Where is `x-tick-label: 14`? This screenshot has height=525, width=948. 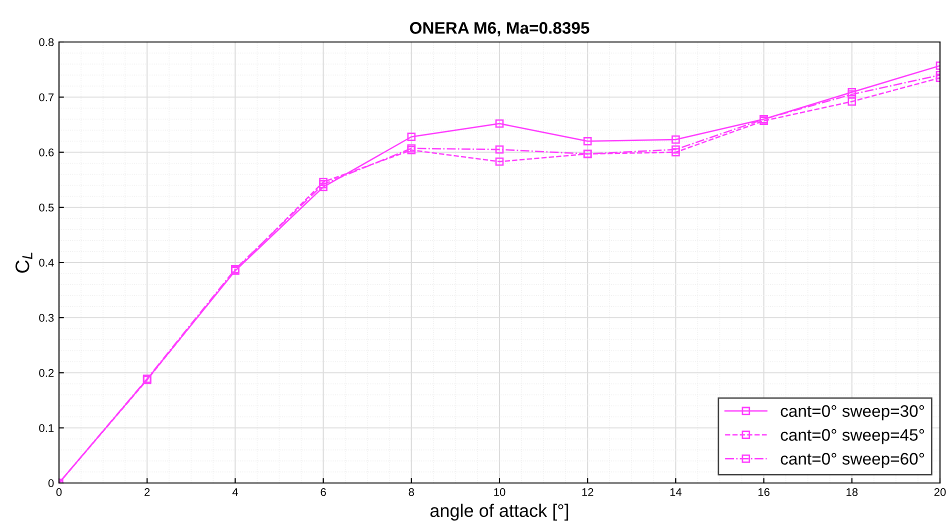 x-tick-label: 14 is located at coordinates (676, 492).